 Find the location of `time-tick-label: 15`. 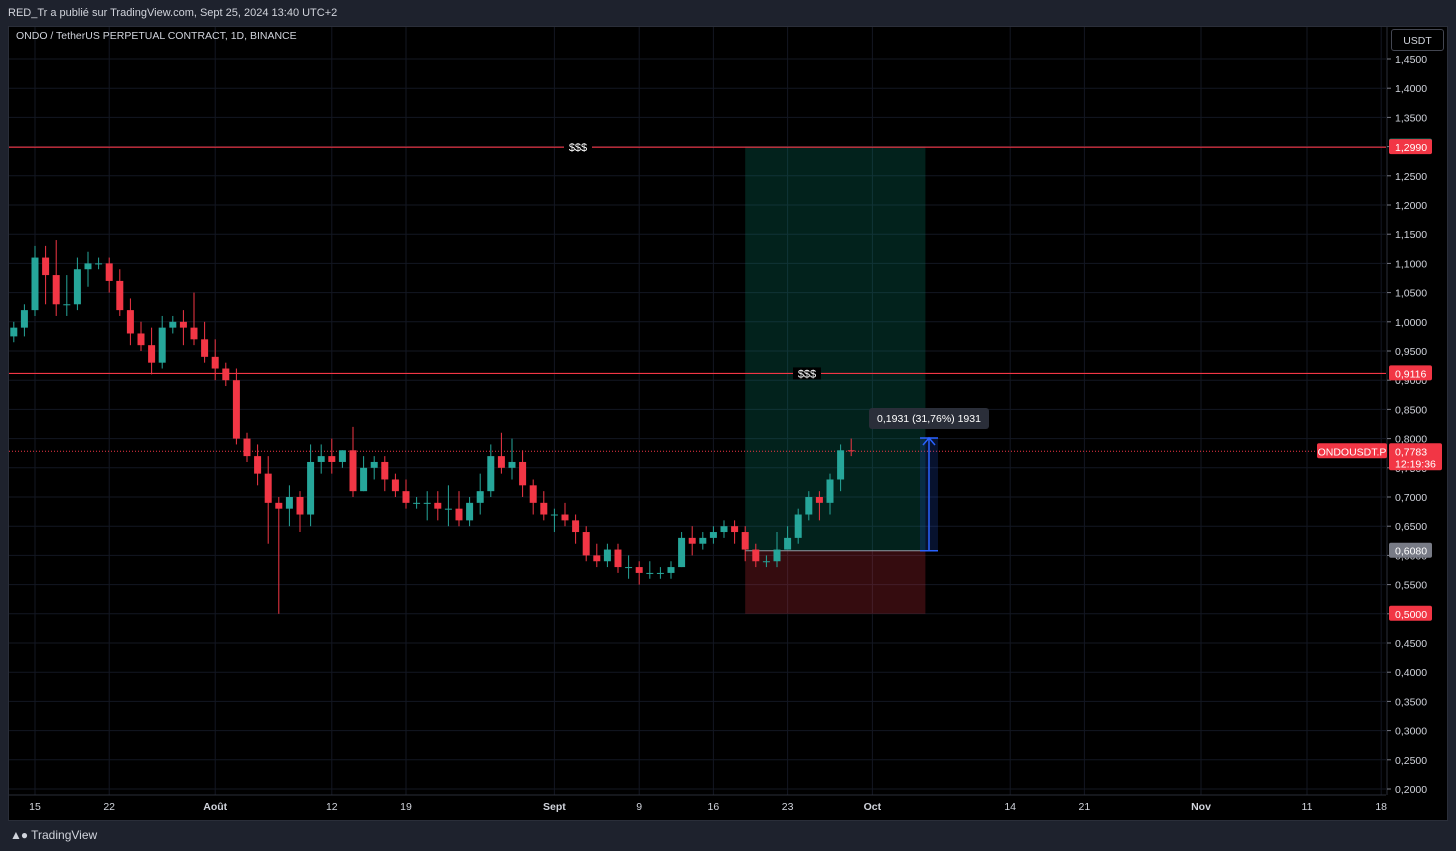

time-tick-label: 15 is located at coordinates (35, 807).